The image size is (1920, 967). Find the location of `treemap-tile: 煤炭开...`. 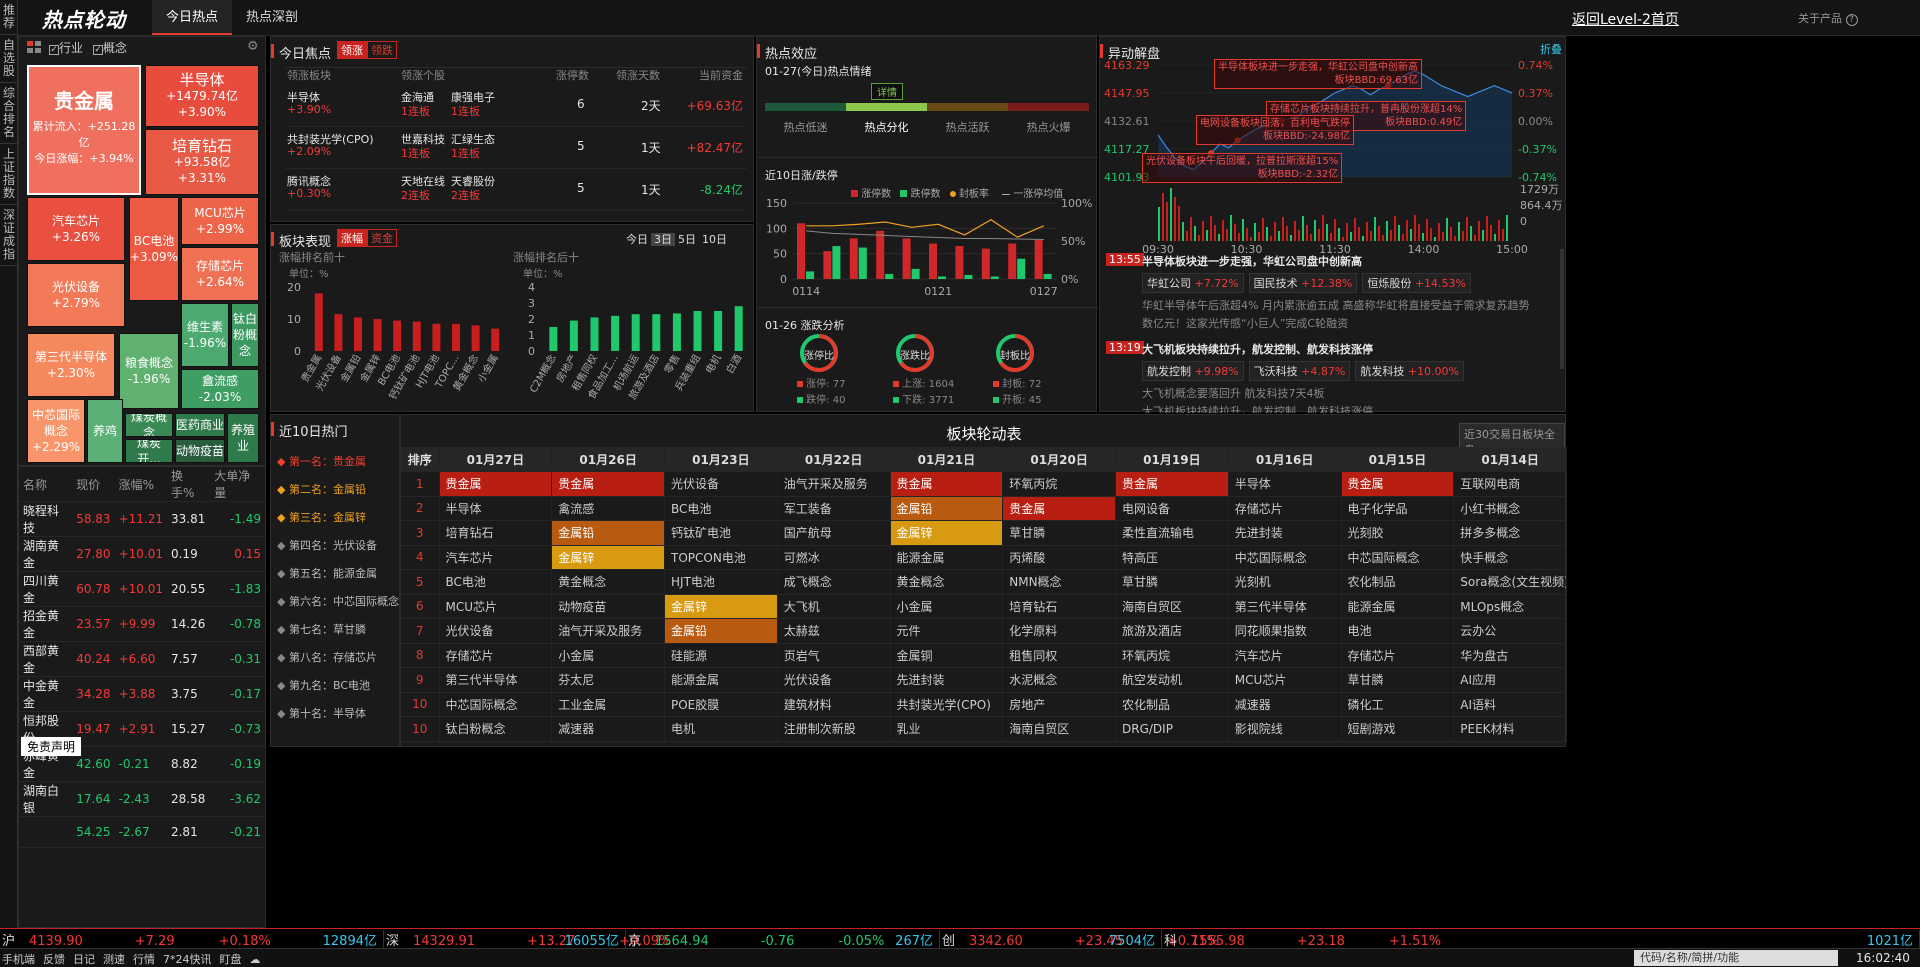

treemap-tile: 煤炭开... is located at coordinates (149, 451).